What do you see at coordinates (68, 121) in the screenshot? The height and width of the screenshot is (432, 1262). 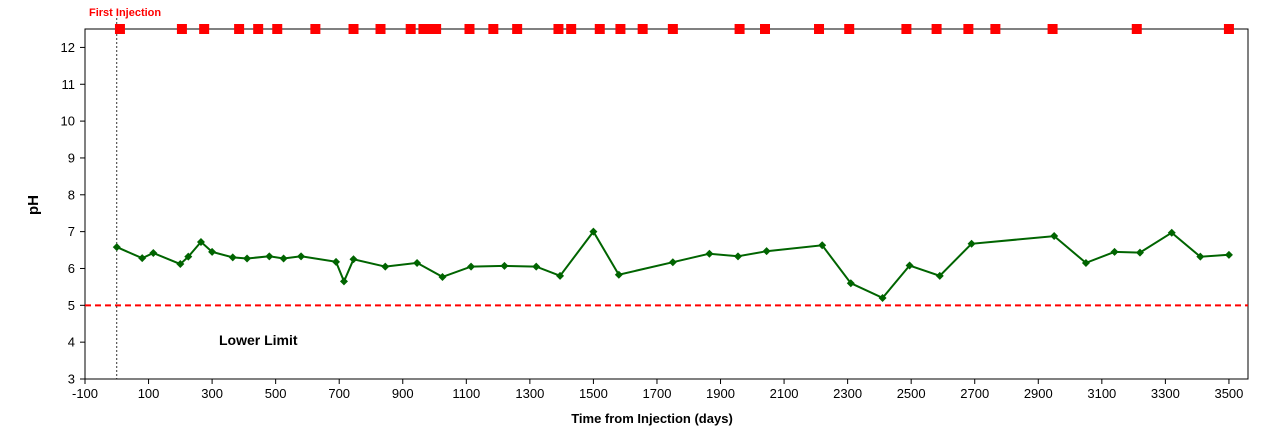 I see `y-tick-label: 10` at bounding box center [68, 121].